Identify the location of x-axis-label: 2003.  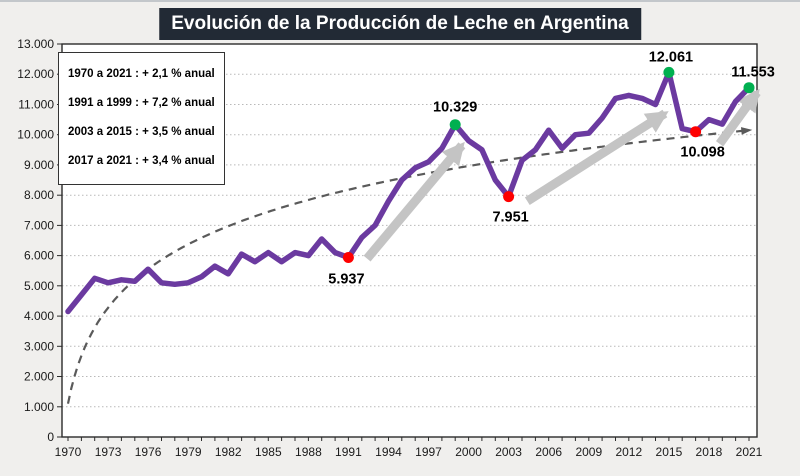
(508, 452).